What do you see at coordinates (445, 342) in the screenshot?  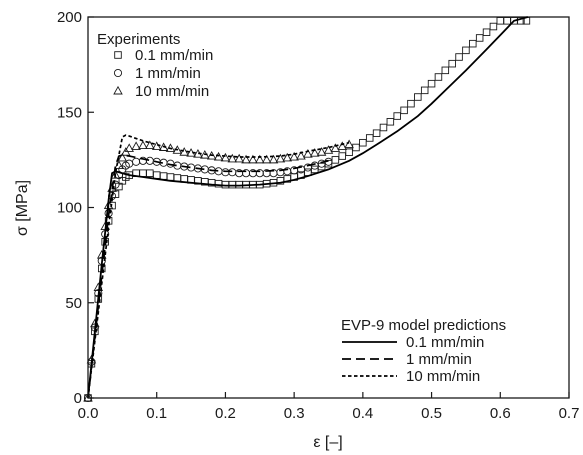 I see `model-legend-label: 0.1 mm/min` at bounding box center [445, 342].